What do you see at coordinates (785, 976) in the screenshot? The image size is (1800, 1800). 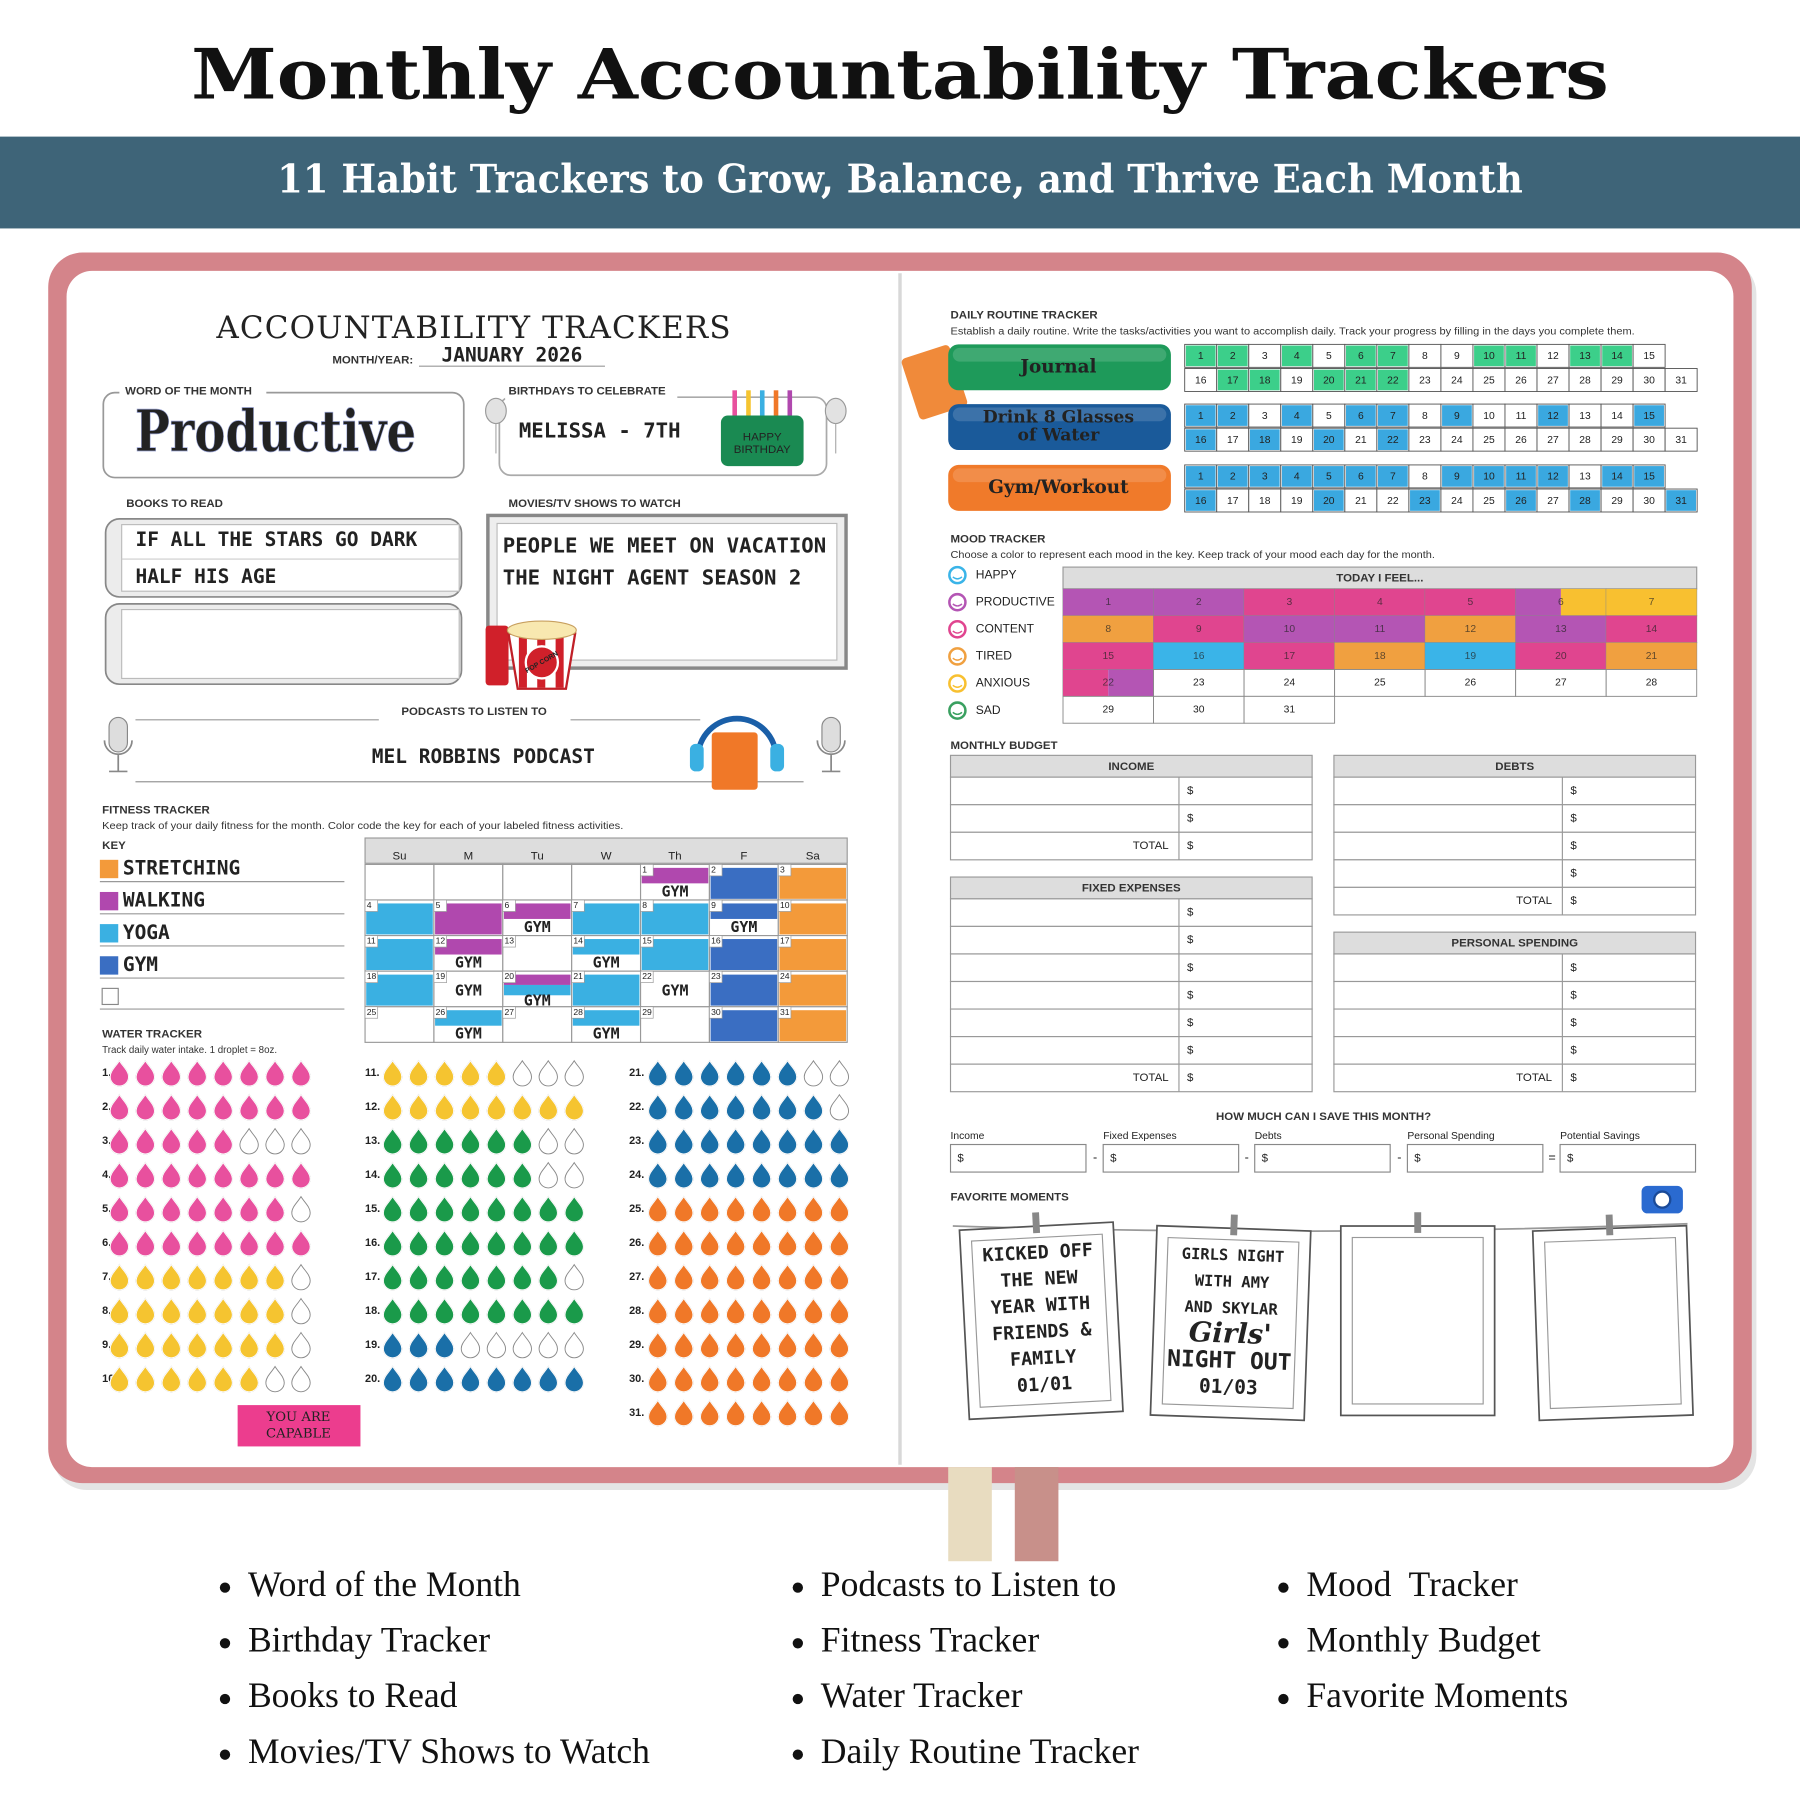 I see `day-number: 24` at bounding box center [785, 976].